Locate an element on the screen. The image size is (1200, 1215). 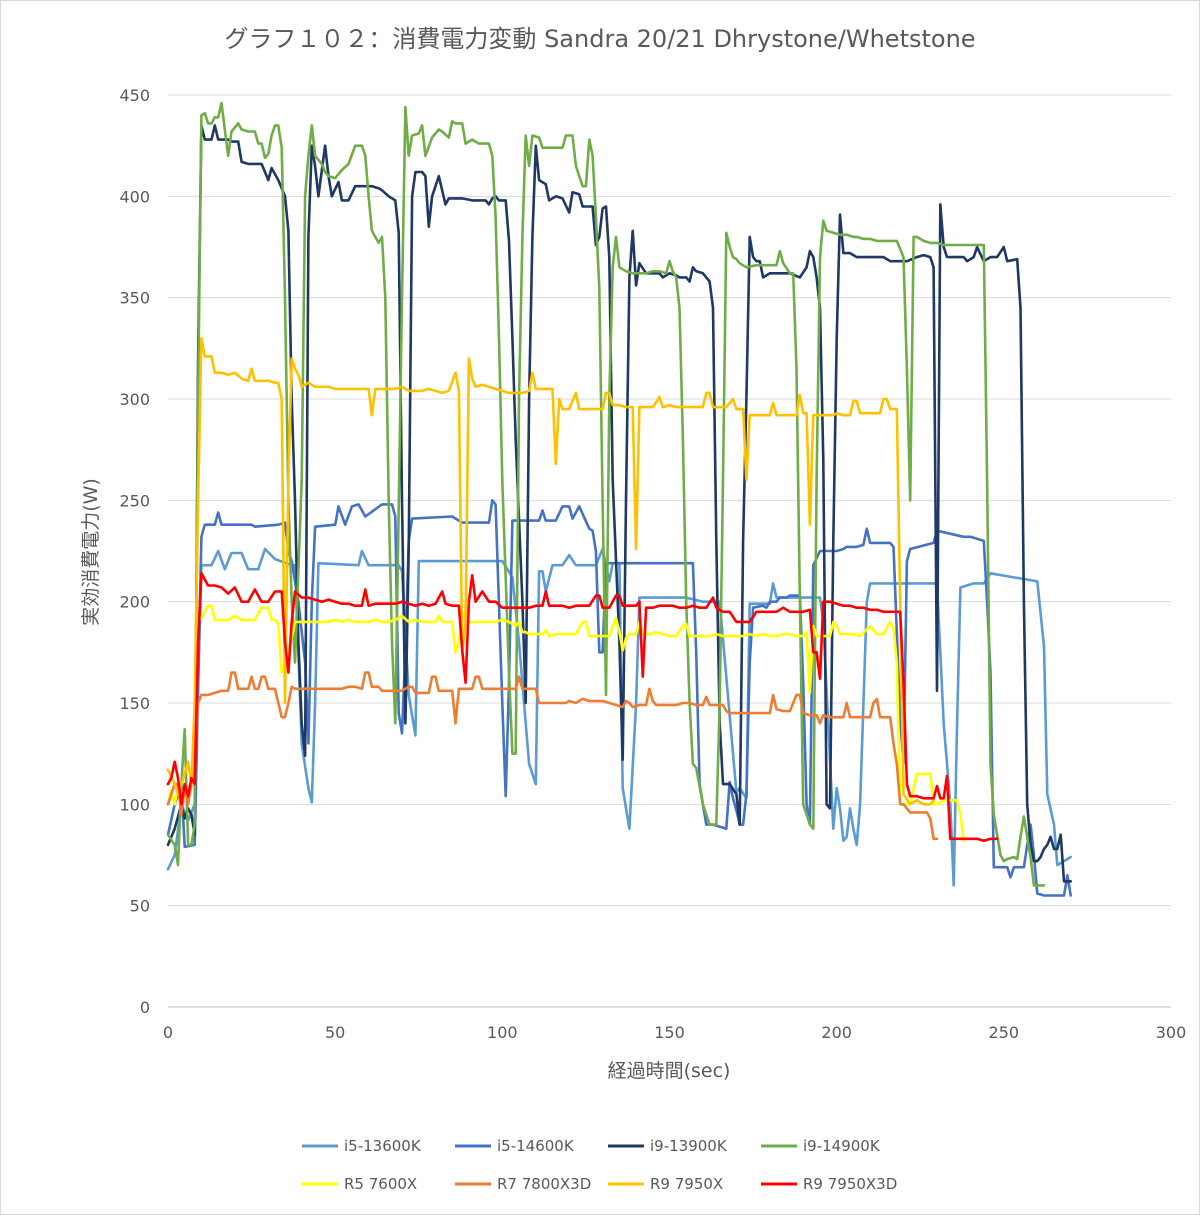
series-line-r5-7600x is located at coordinates (565, 723).